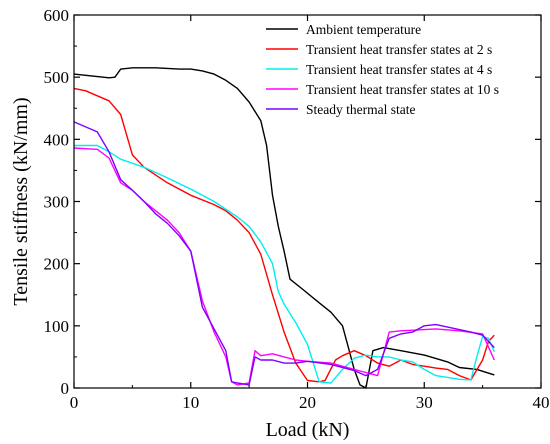 This screenshot has height=444, width=550. Describe the element at coordinates (363, 29) in the screenshot. I see `legend-label-1: Ambient temperature` at that location.